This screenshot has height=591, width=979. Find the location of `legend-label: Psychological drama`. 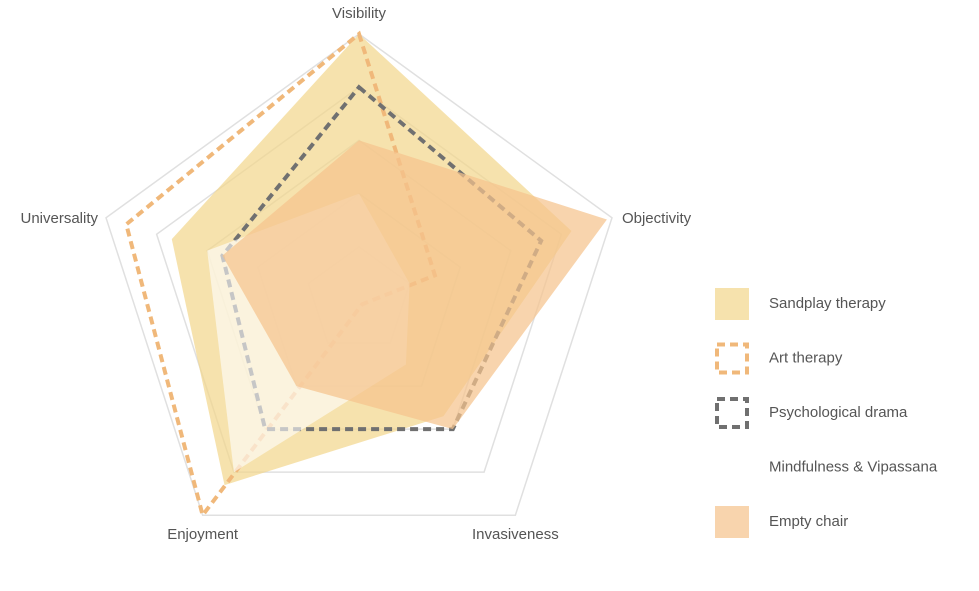

legend-label: Psychological drama is located at coordinates (838, 412).